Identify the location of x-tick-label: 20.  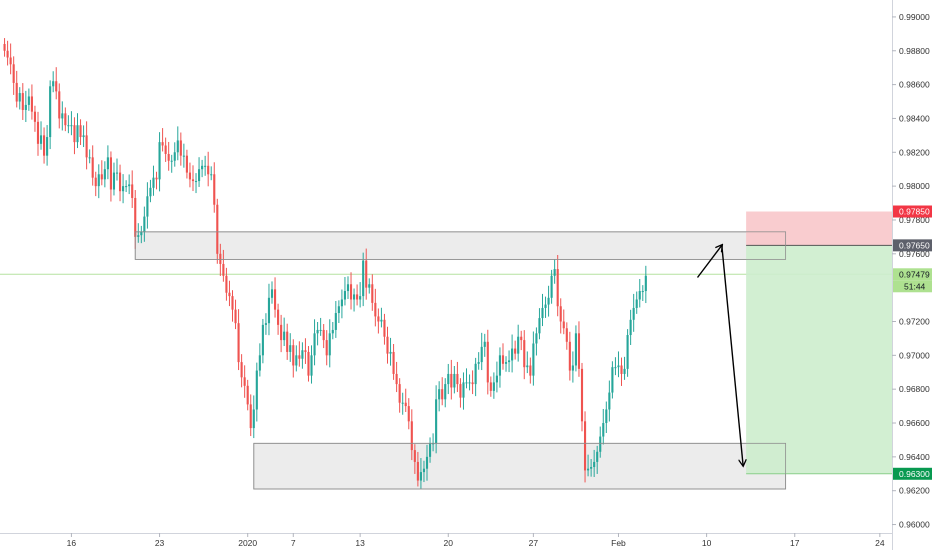
(449, 543).